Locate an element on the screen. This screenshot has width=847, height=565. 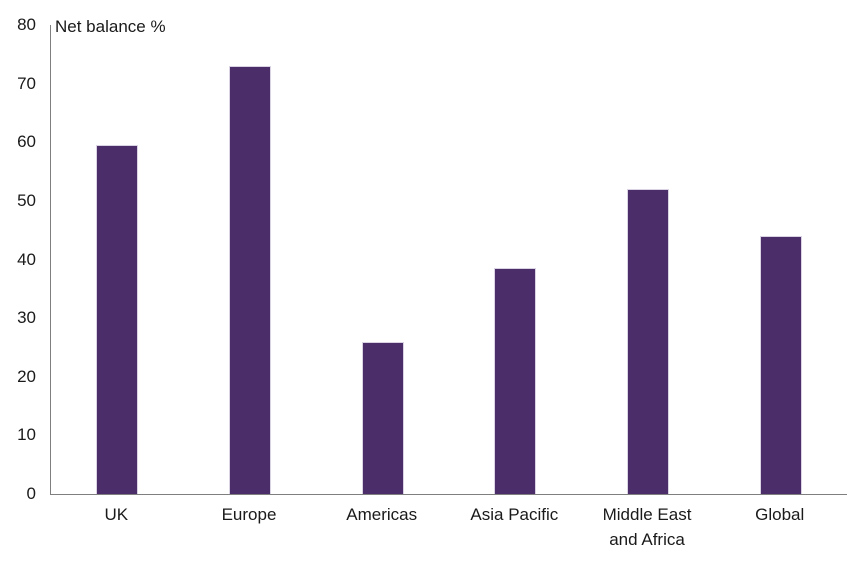
y-axis-tick-label: 50 is located at coordinates (26, 200).